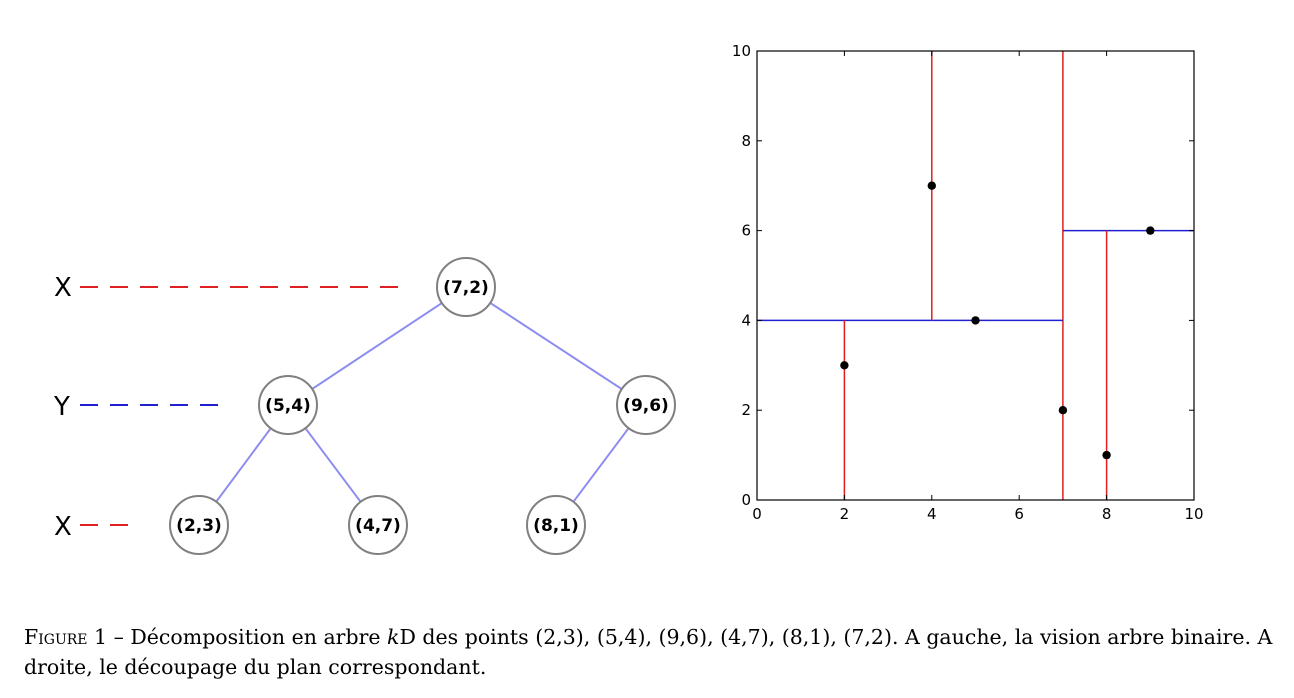 The height and width of the screenshot is (698, 1294). What do you see at coordinates (746, 231) in the screenshot?
I see `y-tick-label: 6` at bounding box center [746, 231].